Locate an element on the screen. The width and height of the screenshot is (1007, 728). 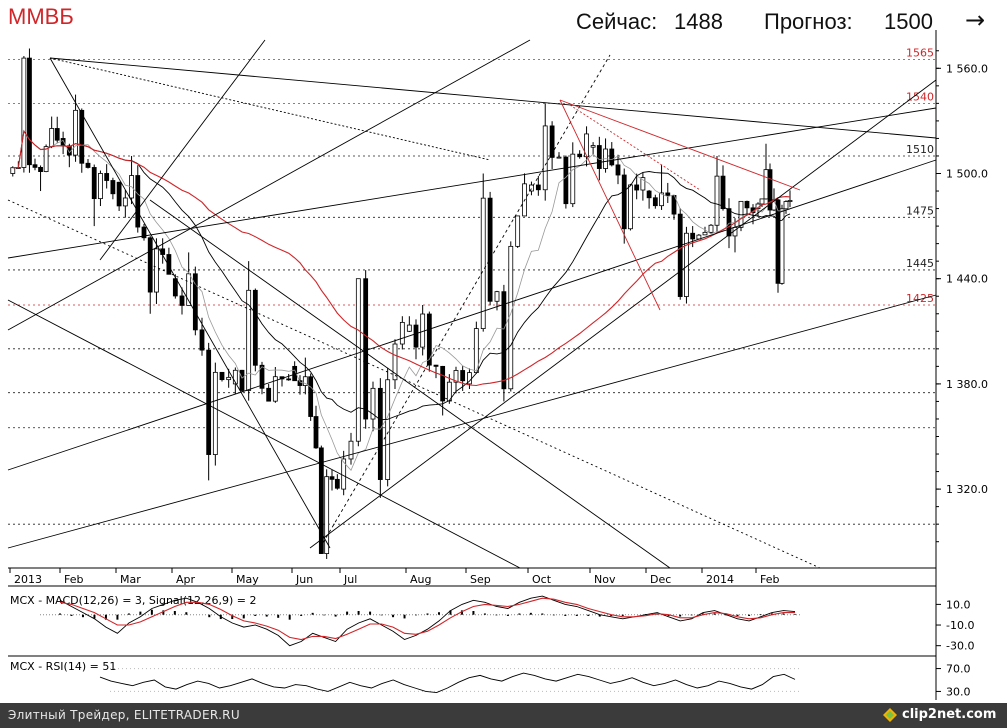
x-tick-label: Aug is located at coordinates (420, 579).